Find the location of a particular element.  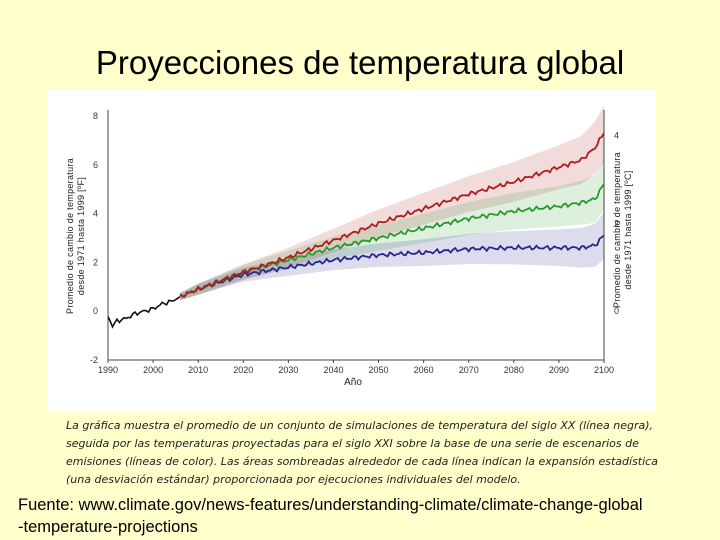

x-tick-label: 2070 is located at coordinates (469, 370).